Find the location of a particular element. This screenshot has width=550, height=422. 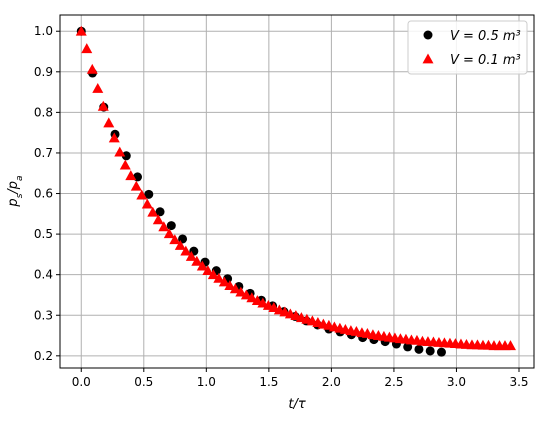

legend: V = 0.5 m³ V = 0.1 m³ is located at coordinates (467, 47).